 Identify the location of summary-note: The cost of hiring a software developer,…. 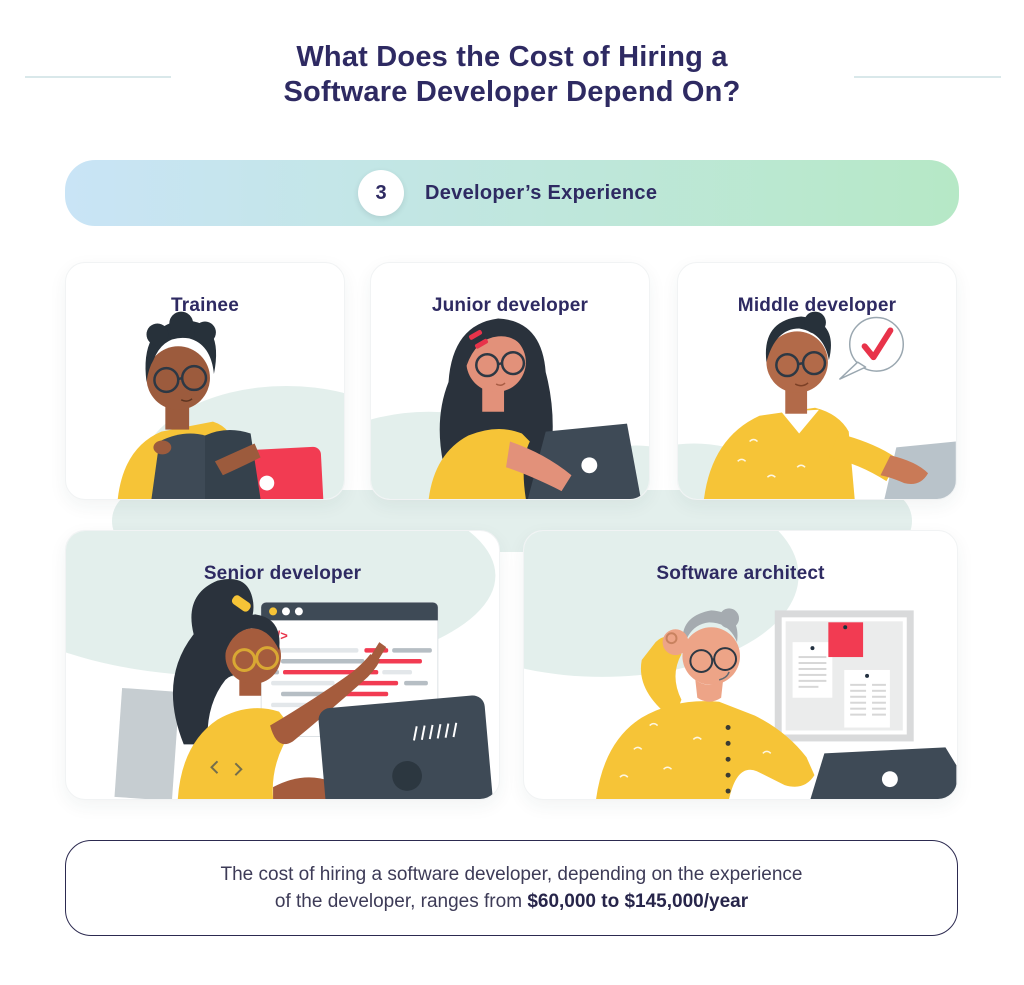
(511, 888).